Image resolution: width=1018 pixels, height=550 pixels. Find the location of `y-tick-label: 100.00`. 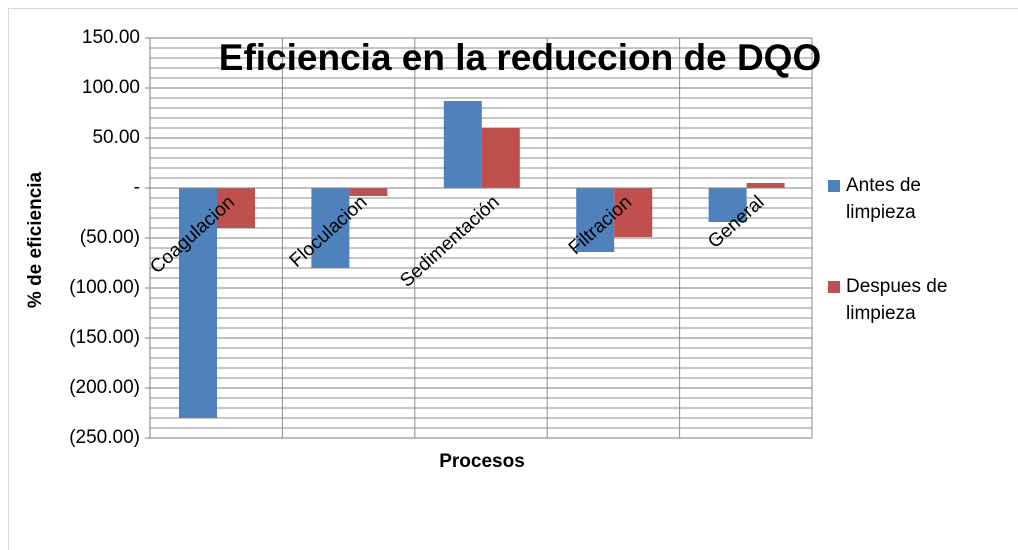

y-tick-label: 100.00 is located at coordinates (111, 87).